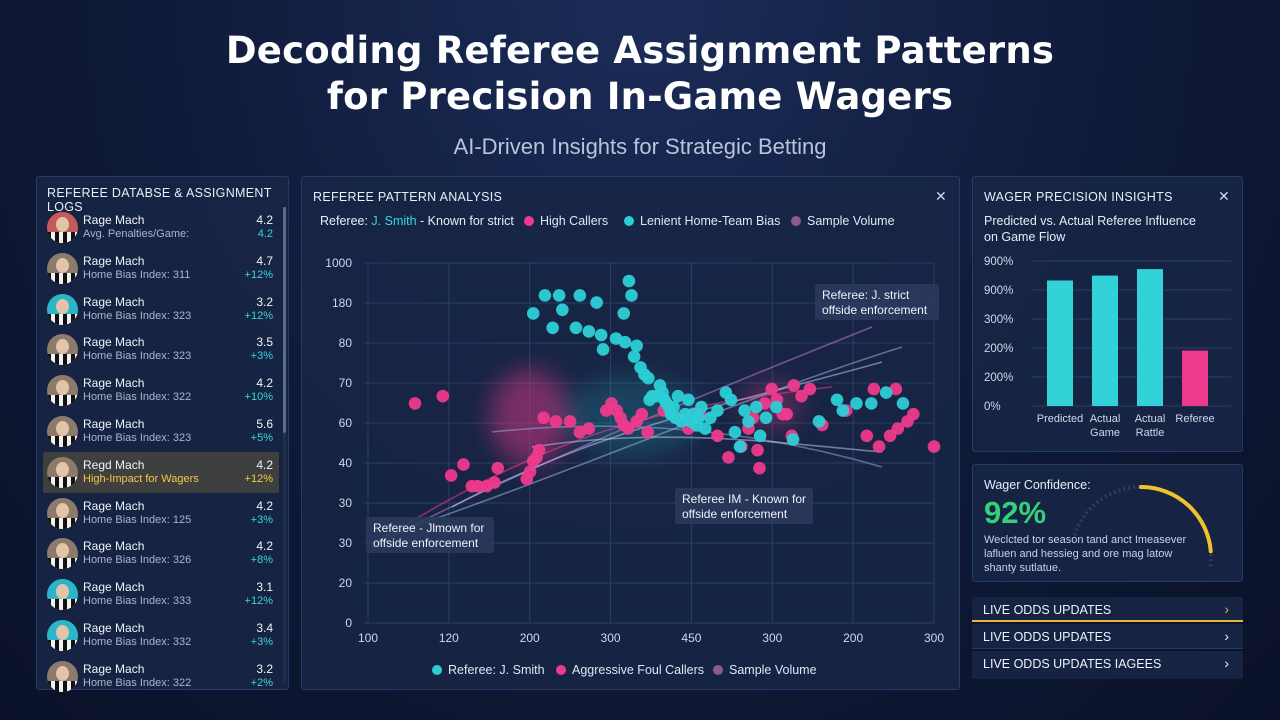 This screenshot has width=1280, height=720. Describe the element at coordinates (258, 397) in the screenshot. I see `referee-delta: +10%` at that location.